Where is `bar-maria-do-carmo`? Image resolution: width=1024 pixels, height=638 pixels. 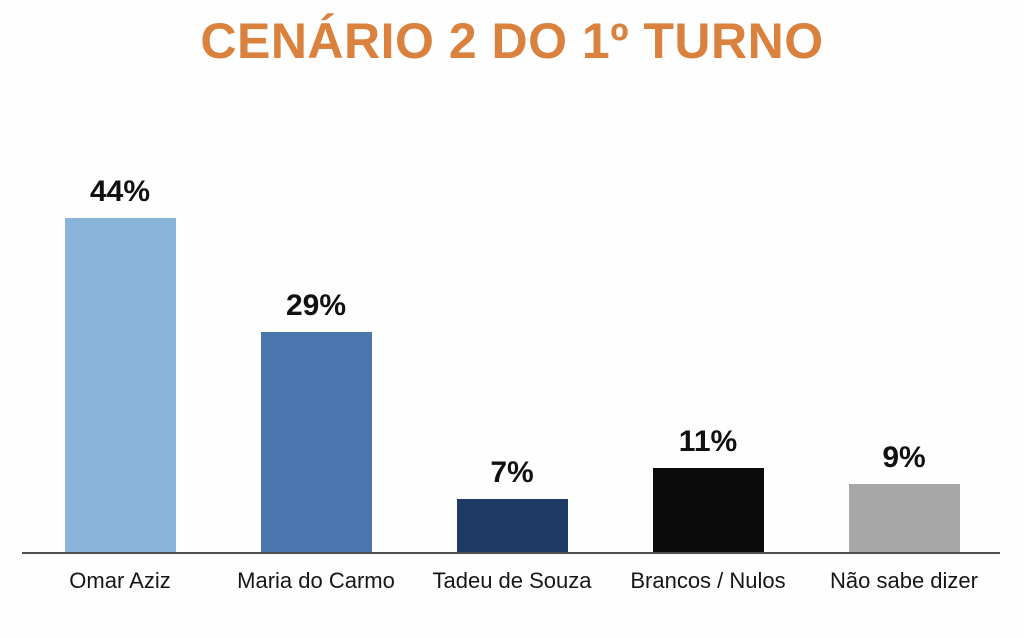 bar-maria-do-carmo is located at coordinates (316, 442).